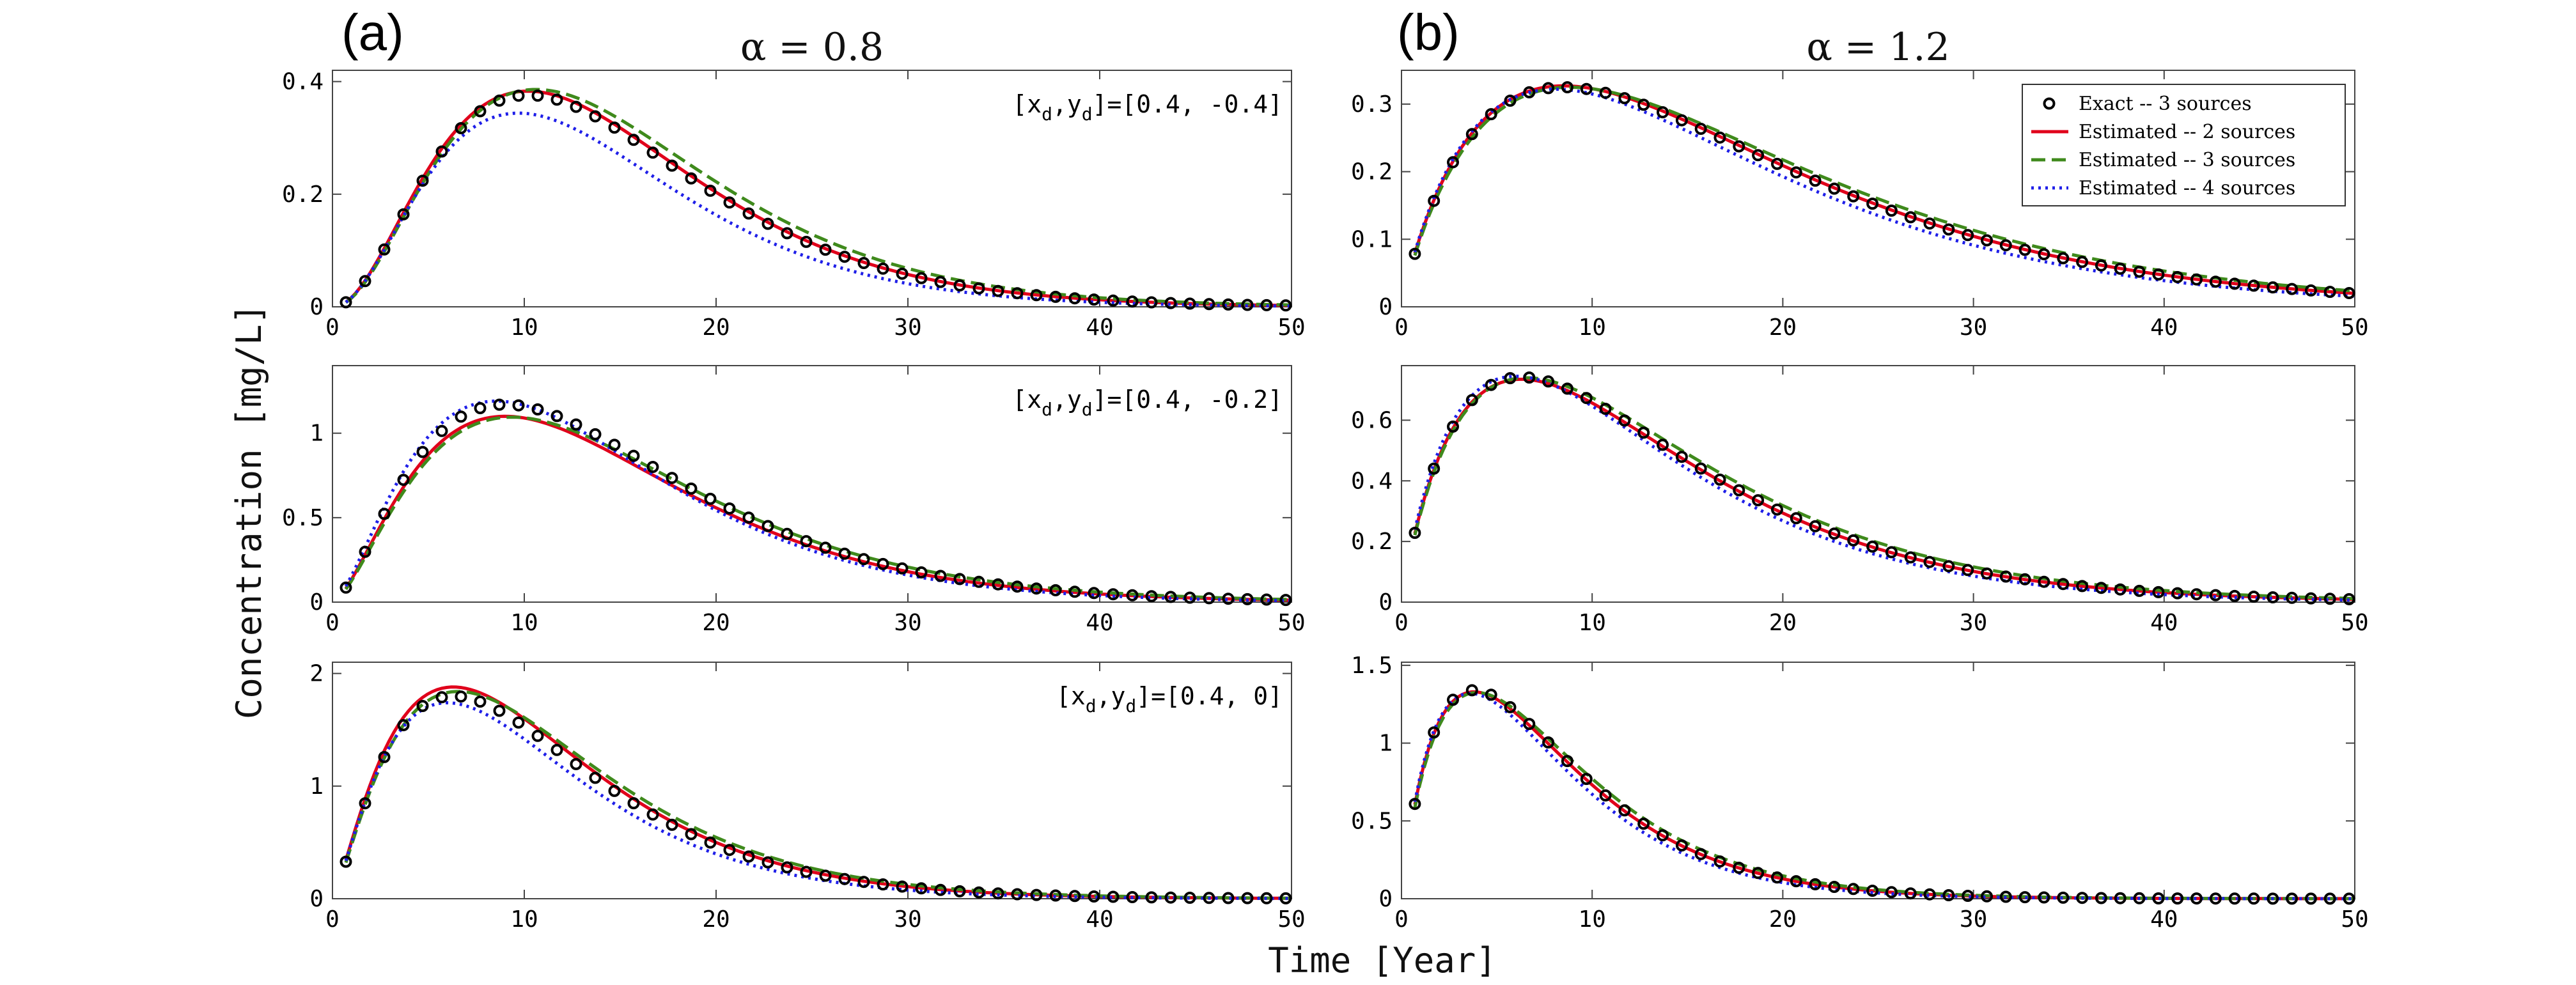 Image resolution: width=2576 pixels, height=985 pixels. I want to click on annotation-part: ]=[0.4, 0], so click(1209, 696).